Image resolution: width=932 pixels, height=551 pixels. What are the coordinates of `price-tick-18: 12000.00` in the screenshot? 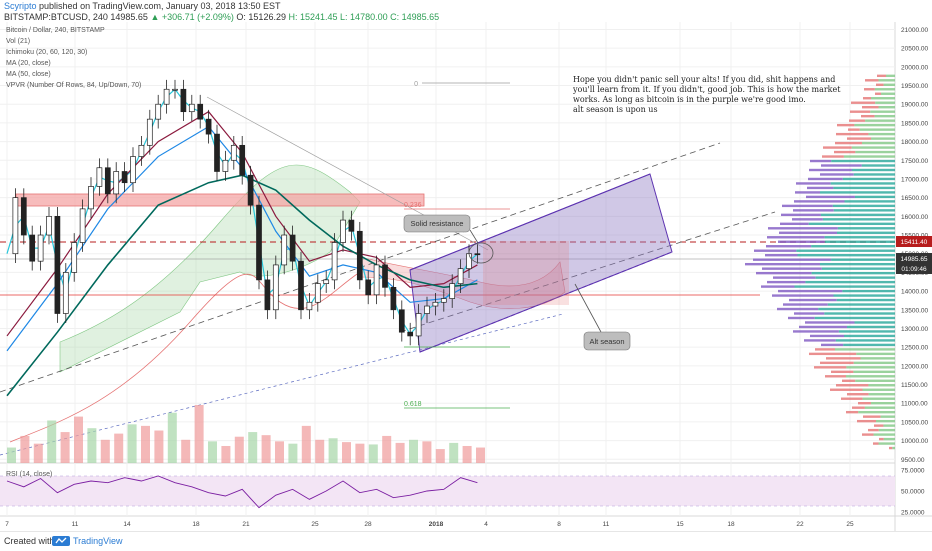 It's located at (914, 366).